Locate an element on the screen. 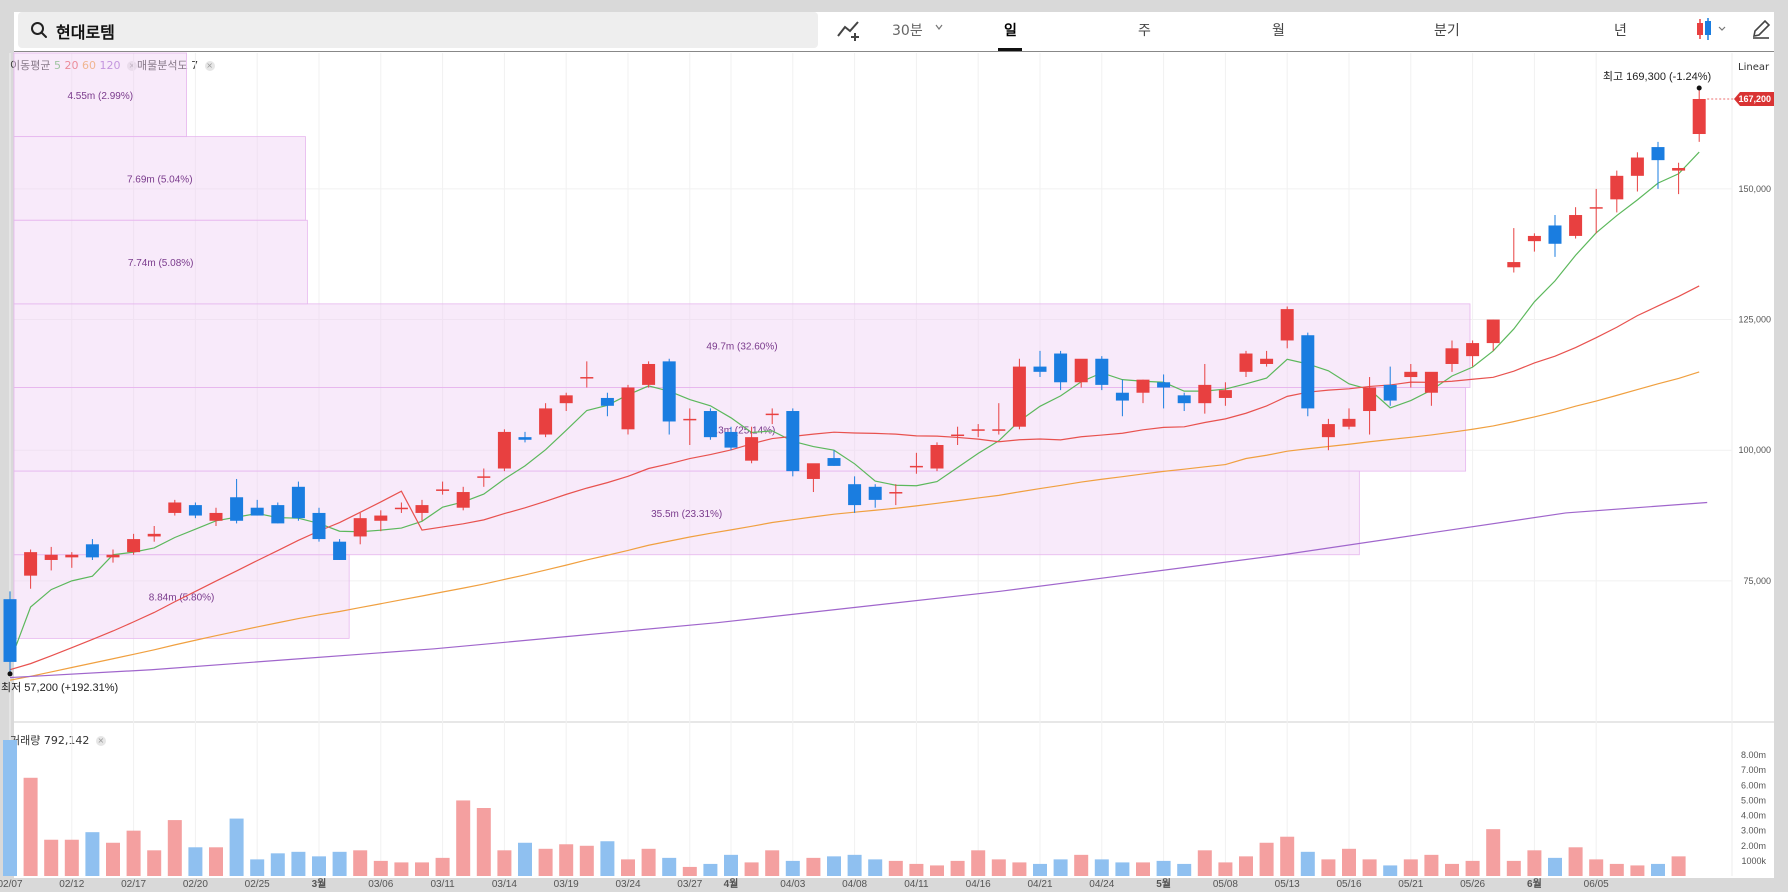 The image size is (1788, 892). tab-day: 일 is located at coordinates (1010, 31).